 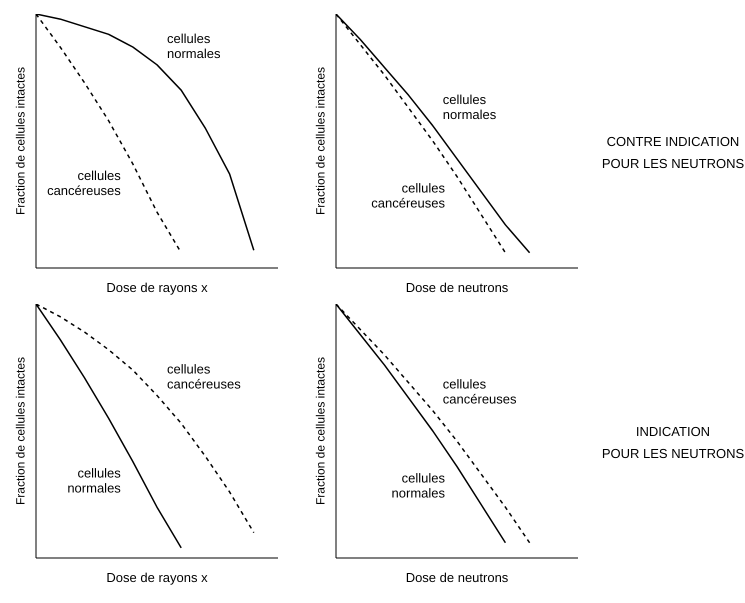 What do you see at coordinates (673, 432) in the screenshot?
I see `text: INDICATION` at bounding box center [673, 432].